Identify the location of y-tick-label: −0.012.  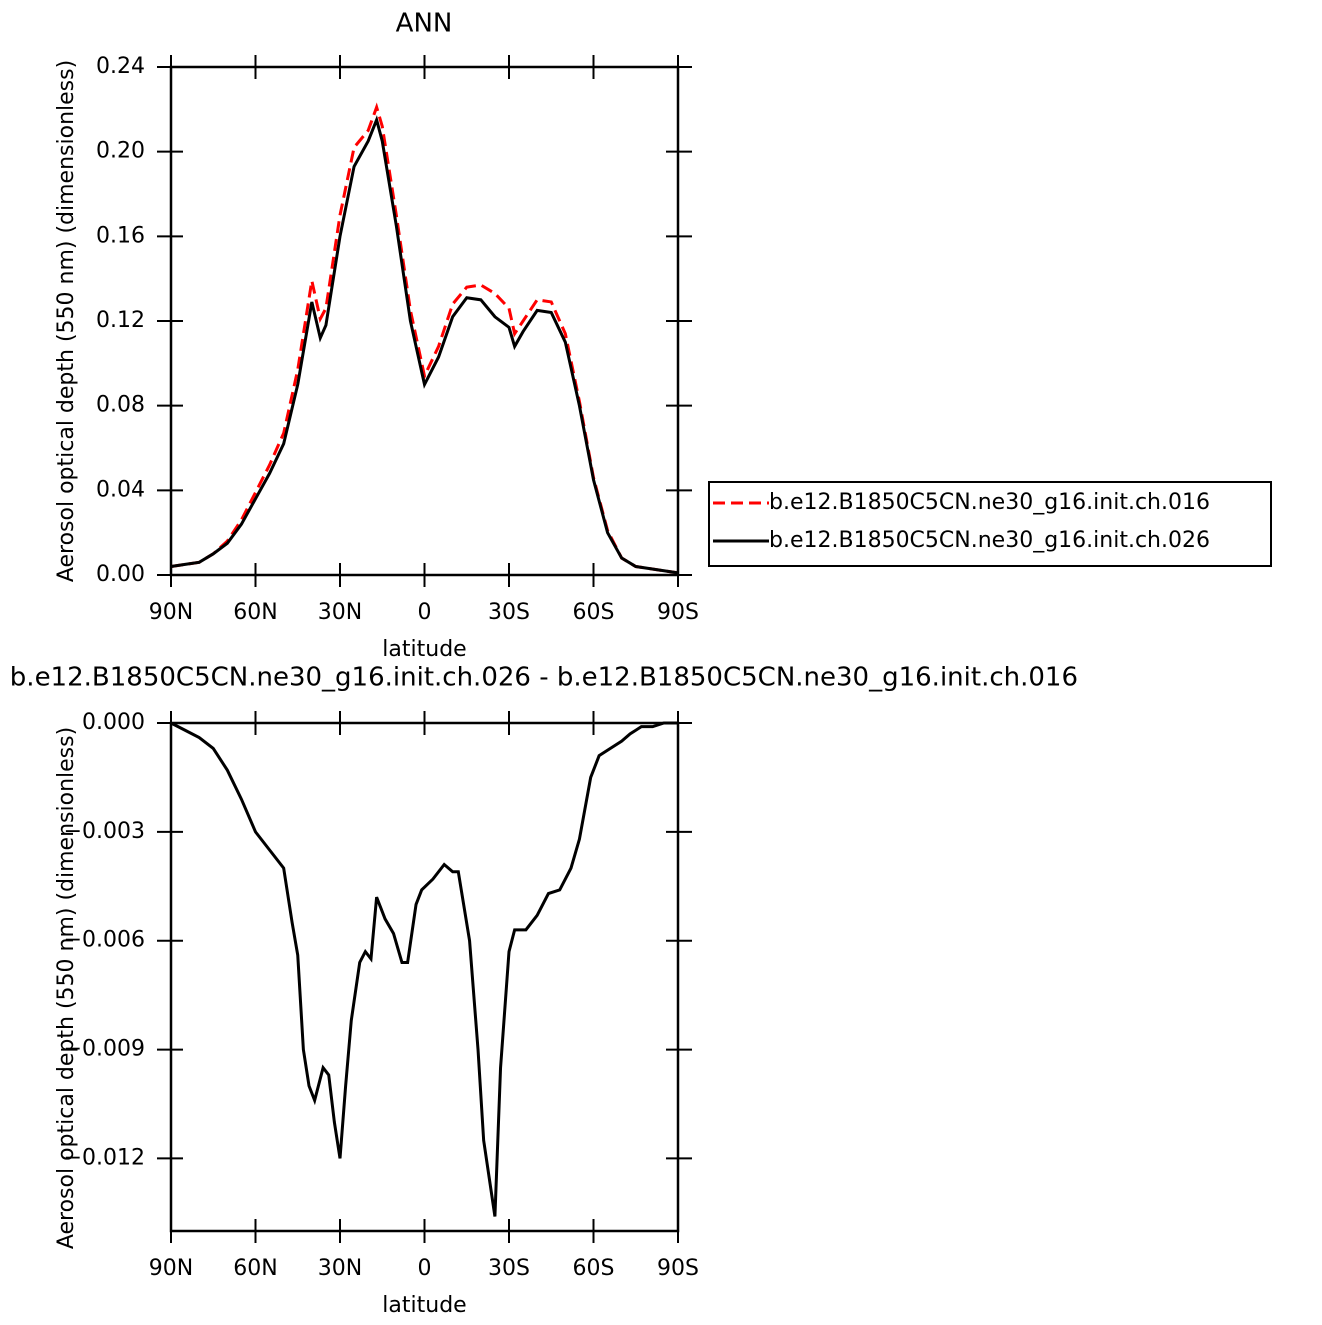
(104, 1157).